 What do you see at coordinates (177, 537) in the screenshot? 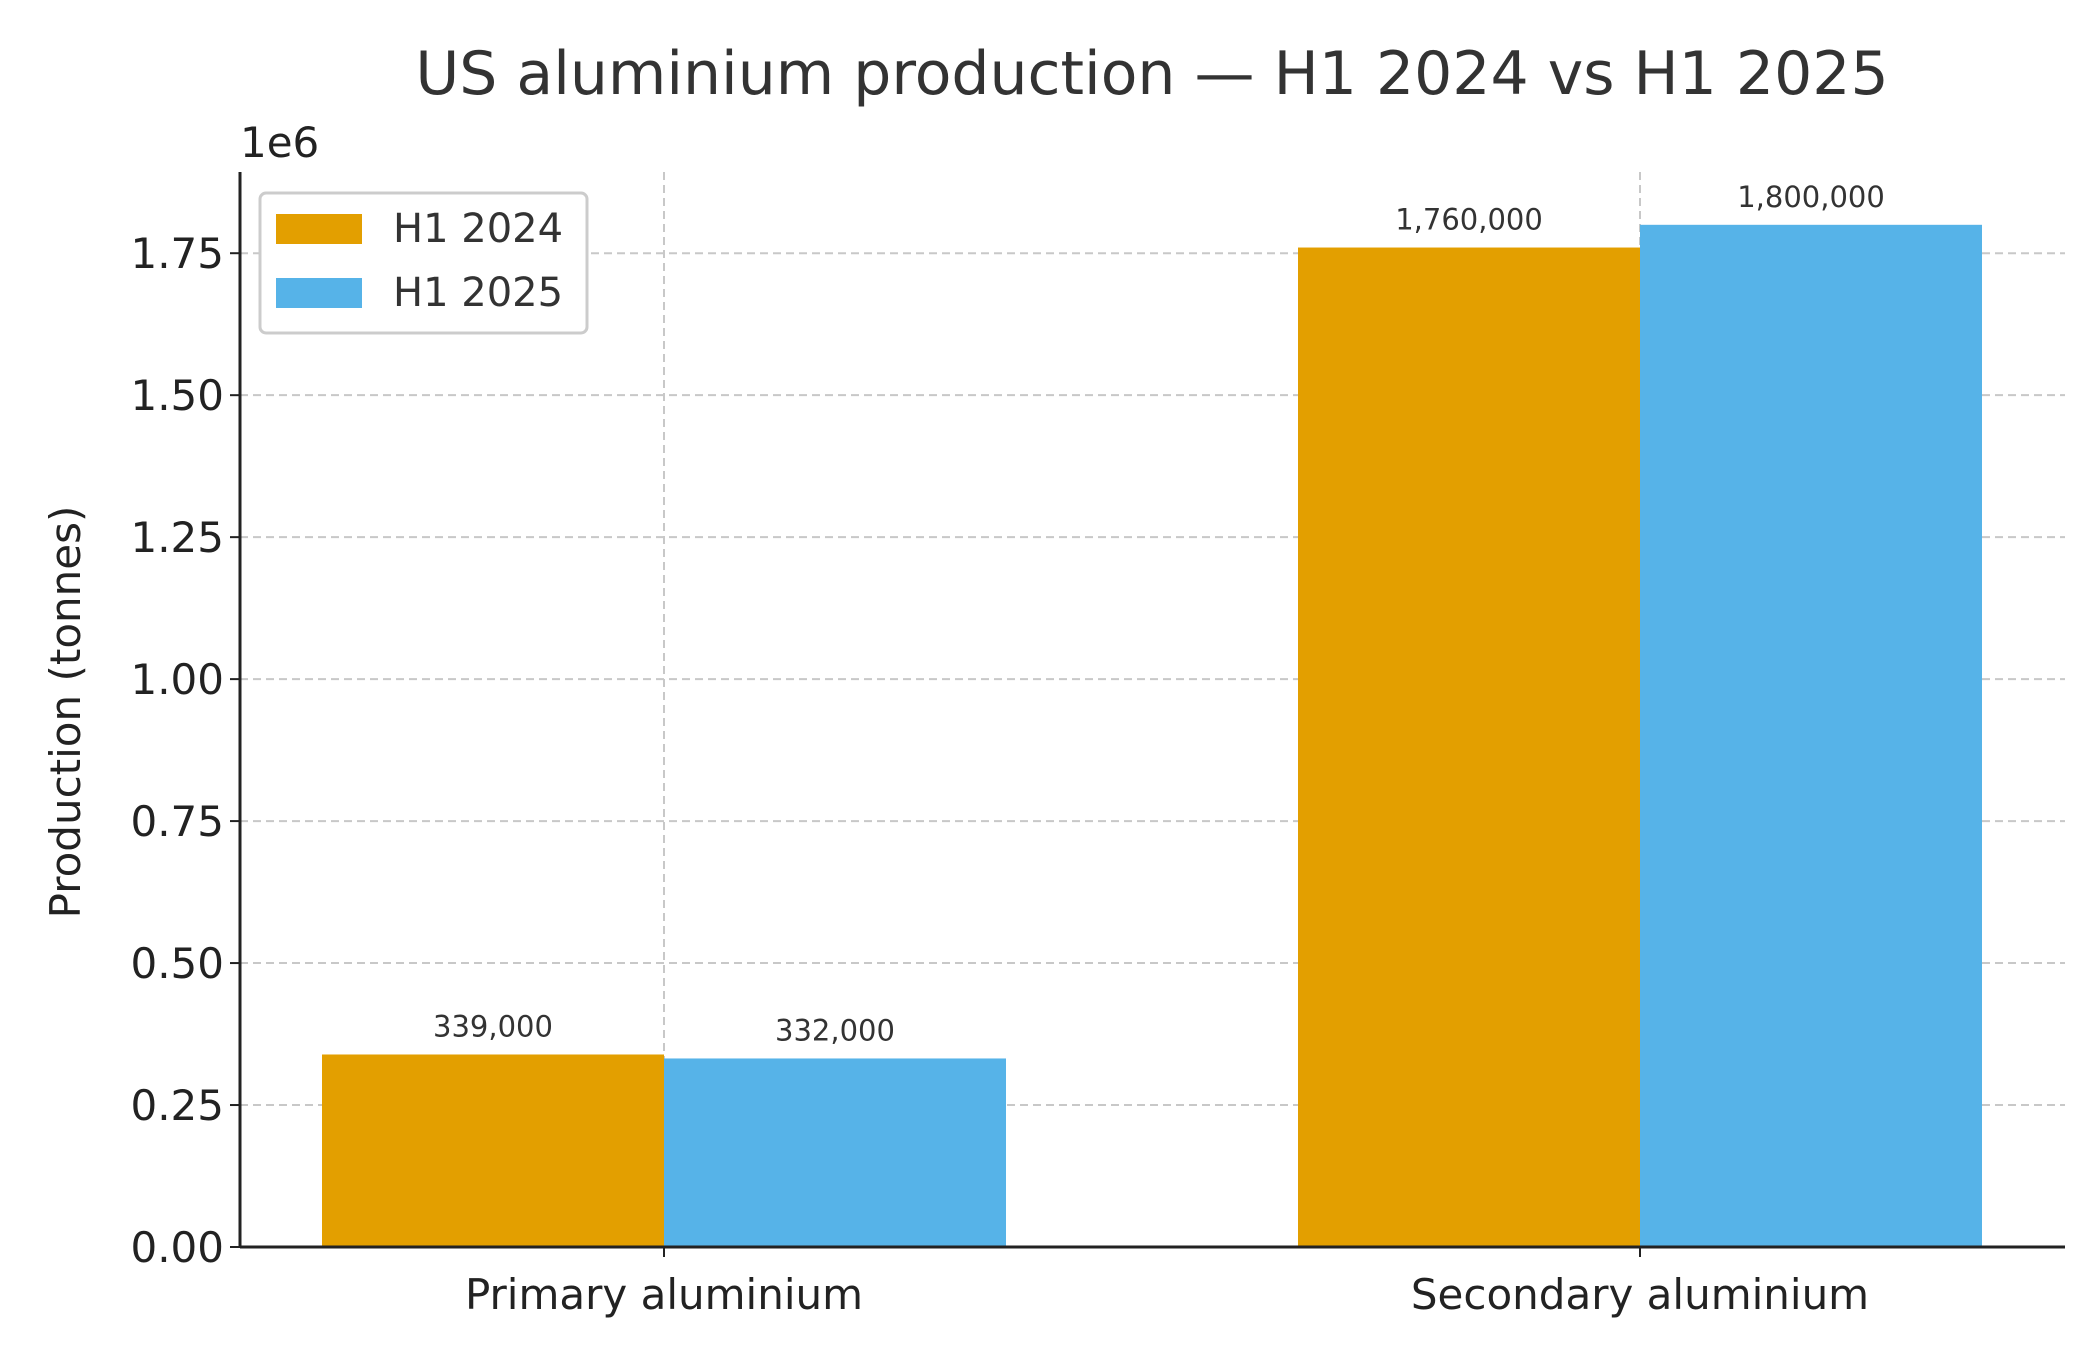
I see `y-tick-label: 1.25` at bounding box center [177, 537].